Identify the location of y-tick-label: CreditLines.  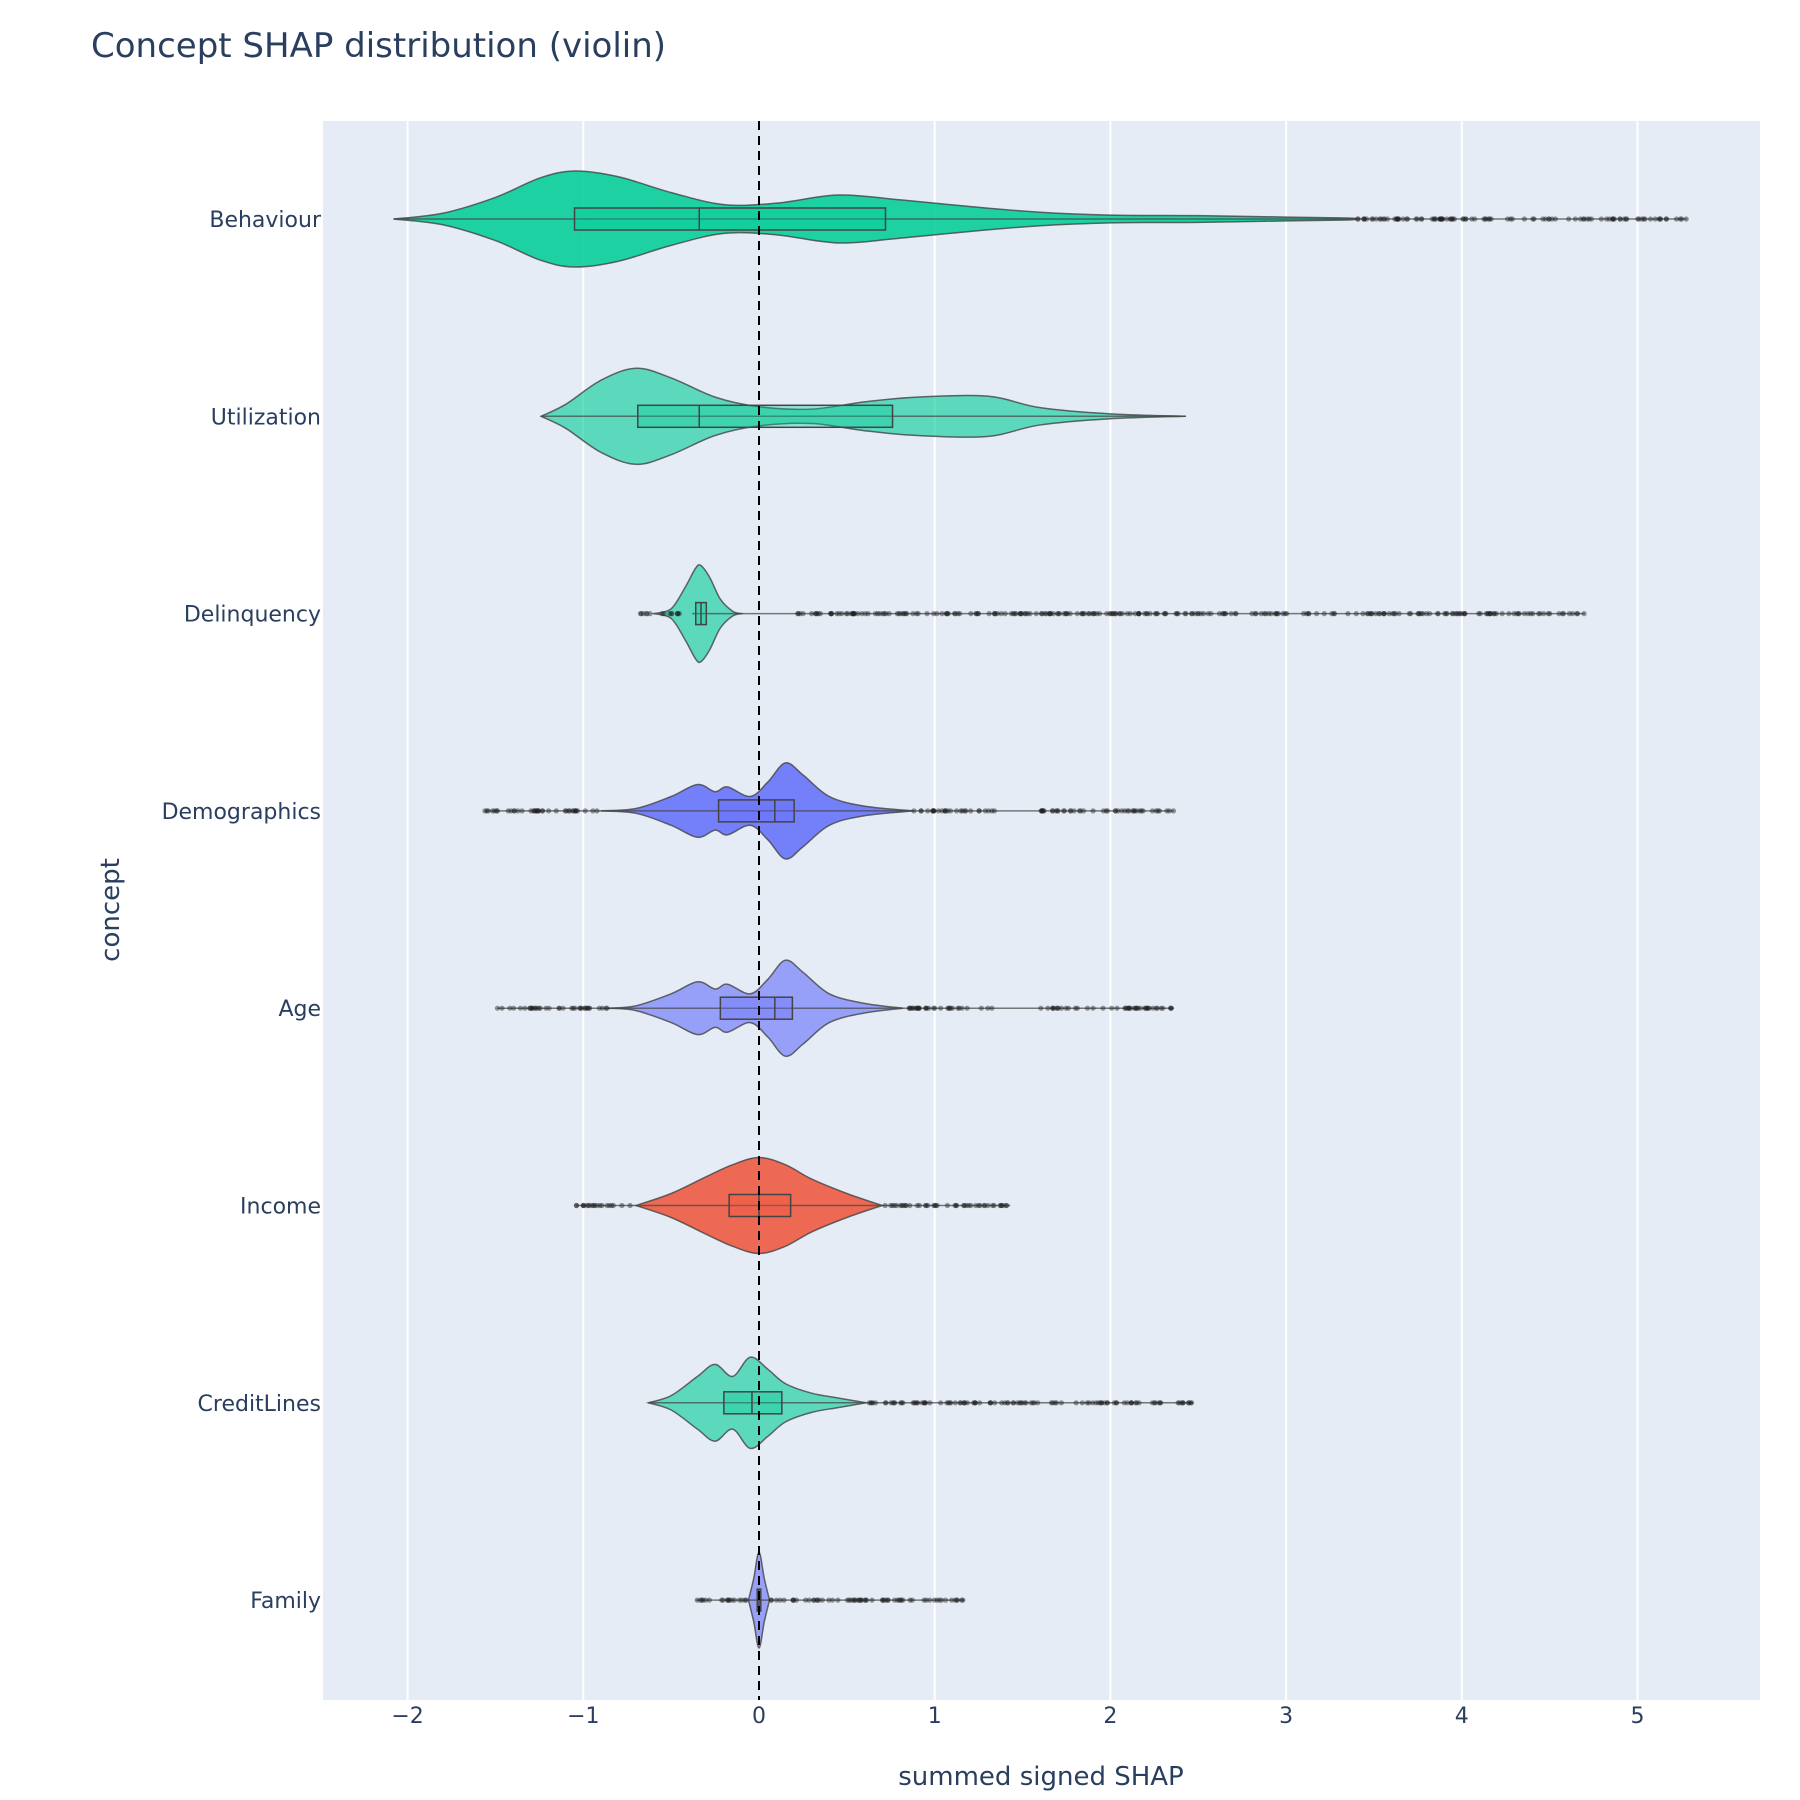
(259, 1404).